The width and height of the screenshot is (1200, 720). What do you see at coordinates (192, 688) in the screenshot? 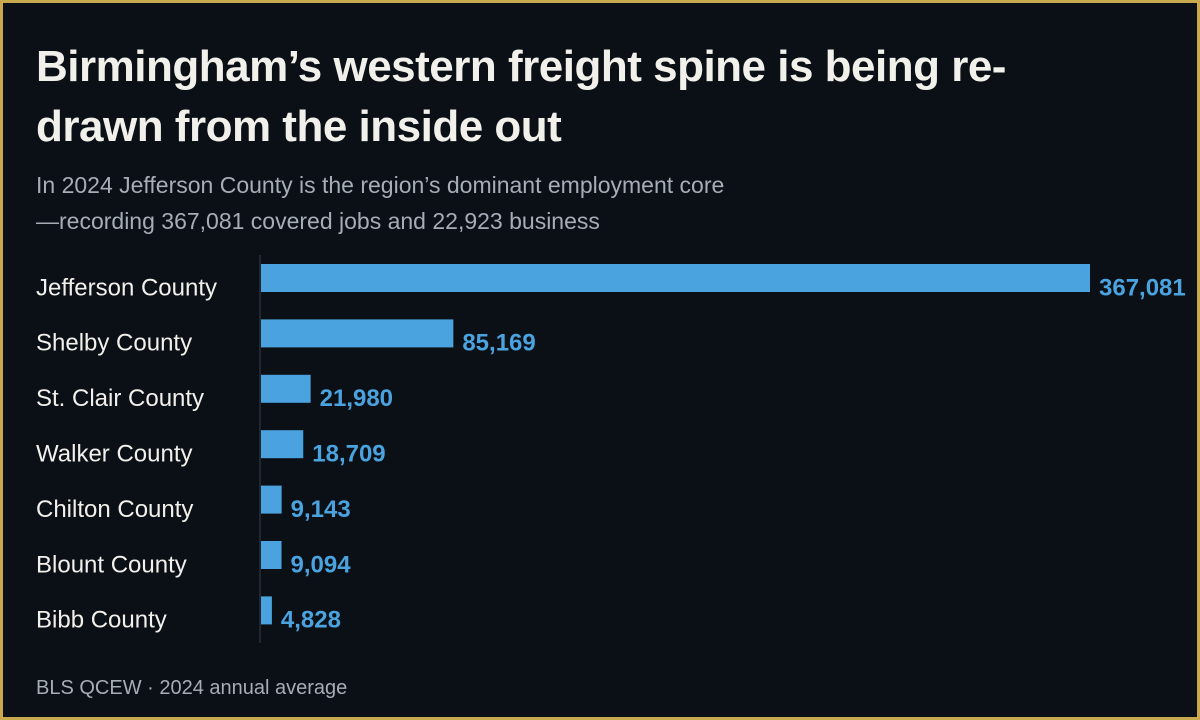
I see `chart-source: BLS QCEW · 2024 annual average` at bounding box center [192, 688].